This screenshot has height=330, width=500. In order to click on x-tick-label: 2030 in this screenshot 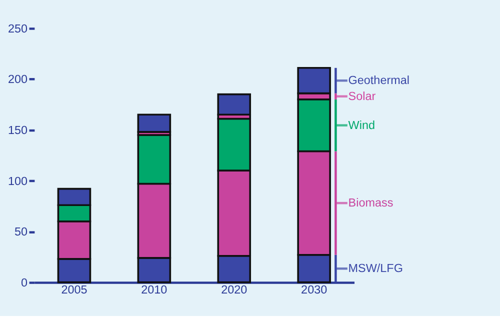, I will do `click(314, 290)`.